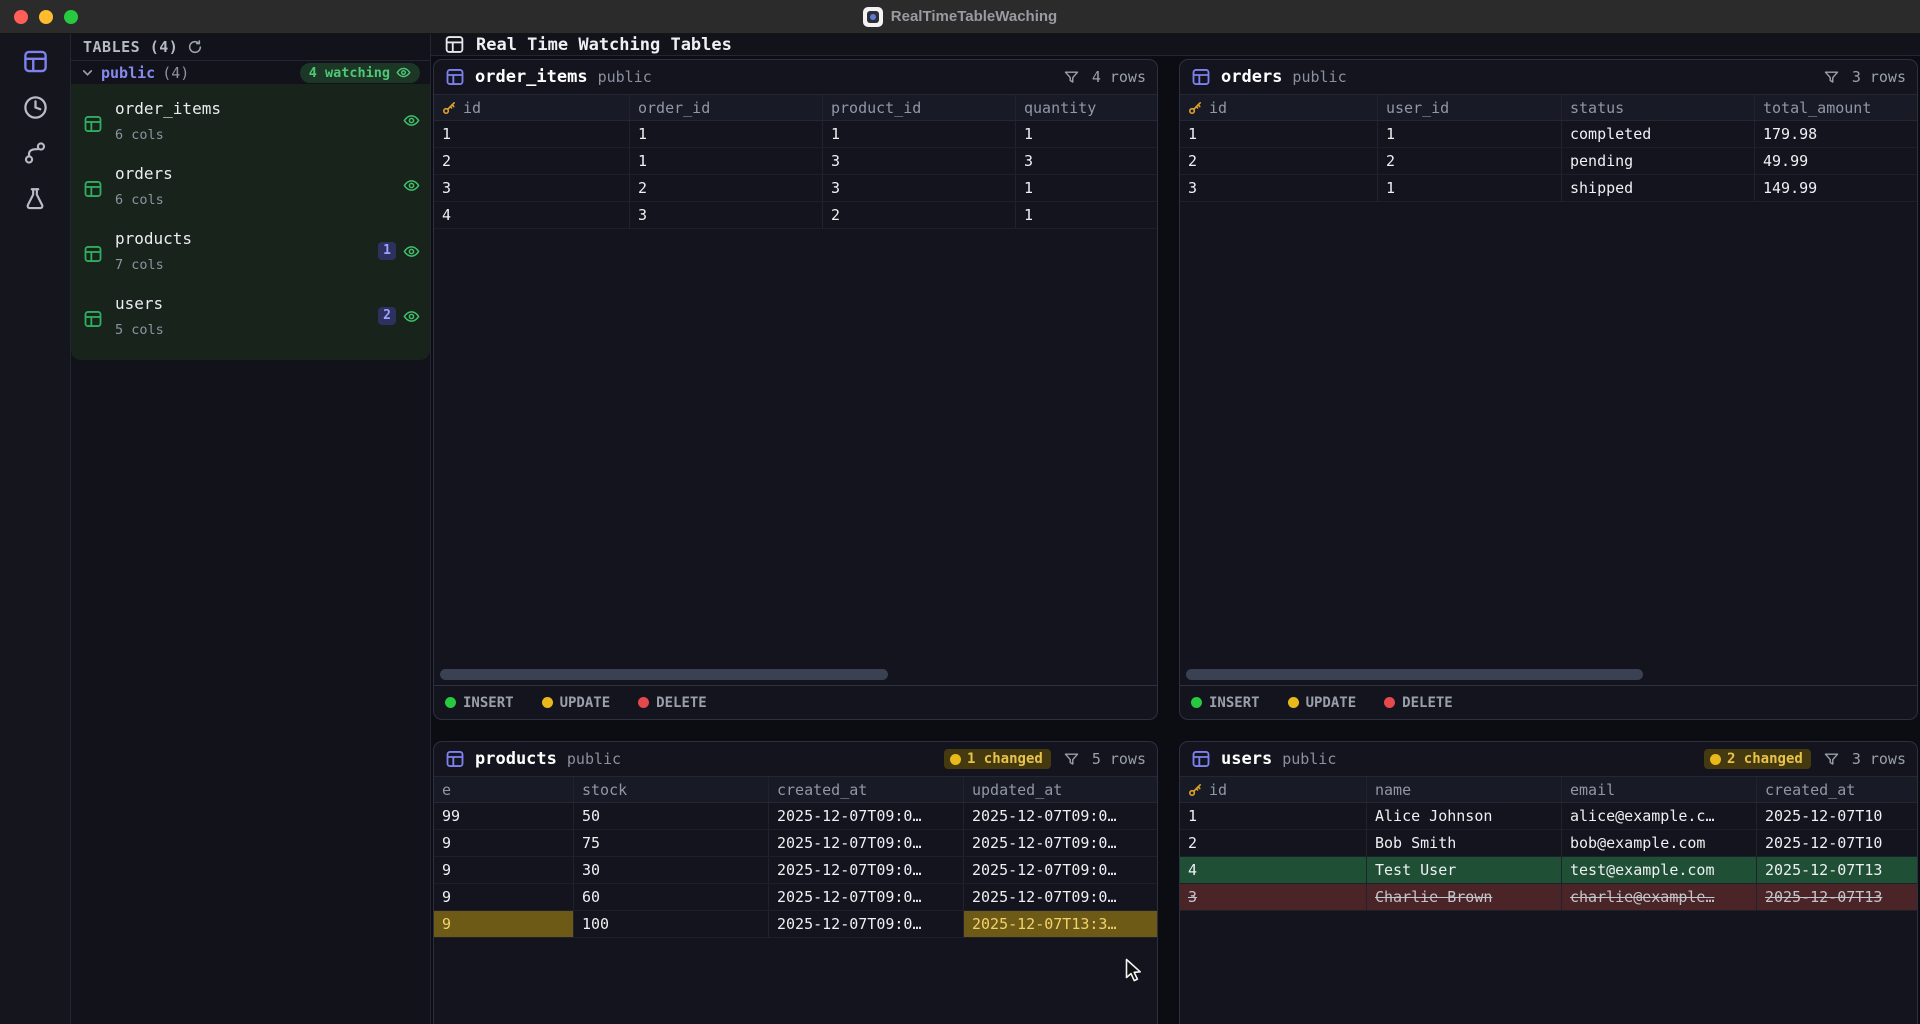 This screenshot has width=1920, height=1024. I want to click on update-dot-icon, so click(1293, 702).